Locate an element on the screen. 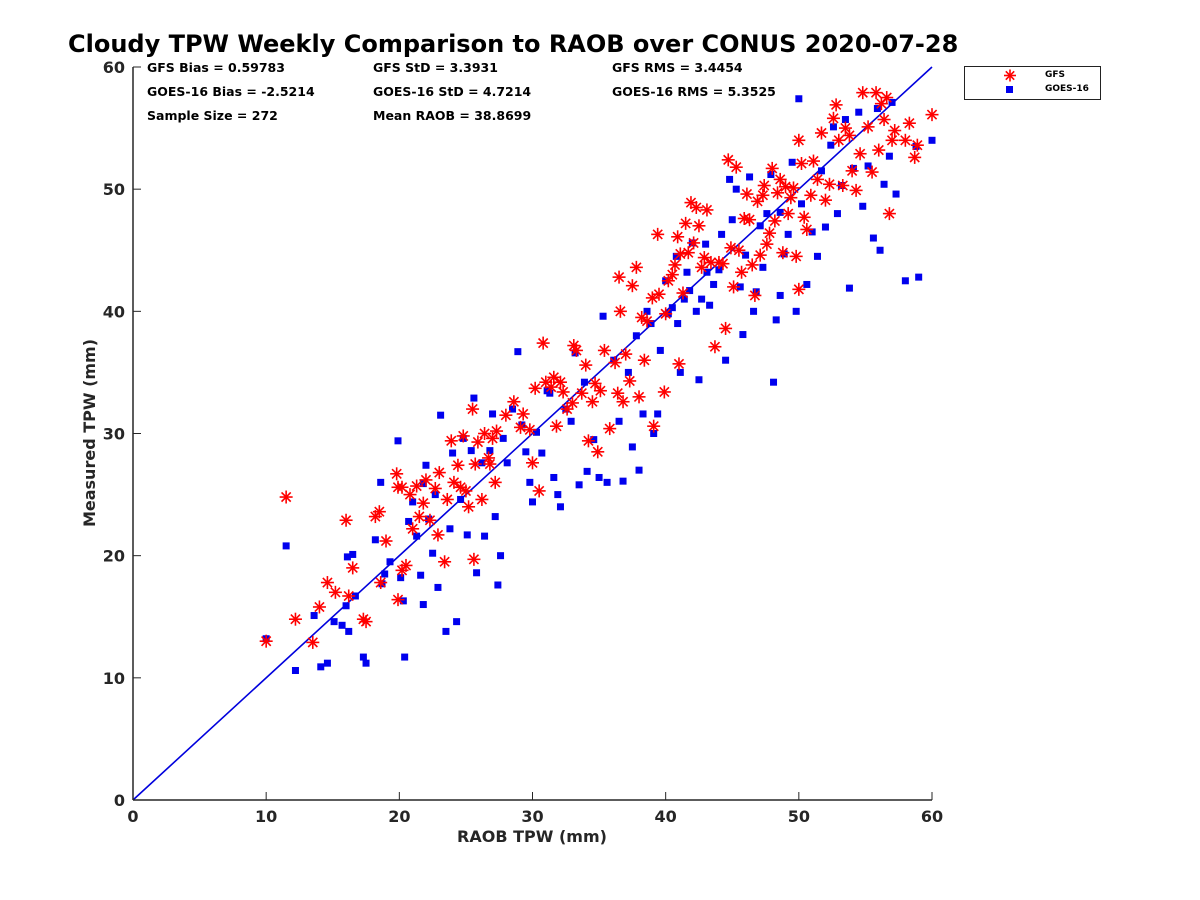 This screenshot has width=1200, height=900. legend-label-goes16: GOES-16 is located at coordinates (1067, 89).